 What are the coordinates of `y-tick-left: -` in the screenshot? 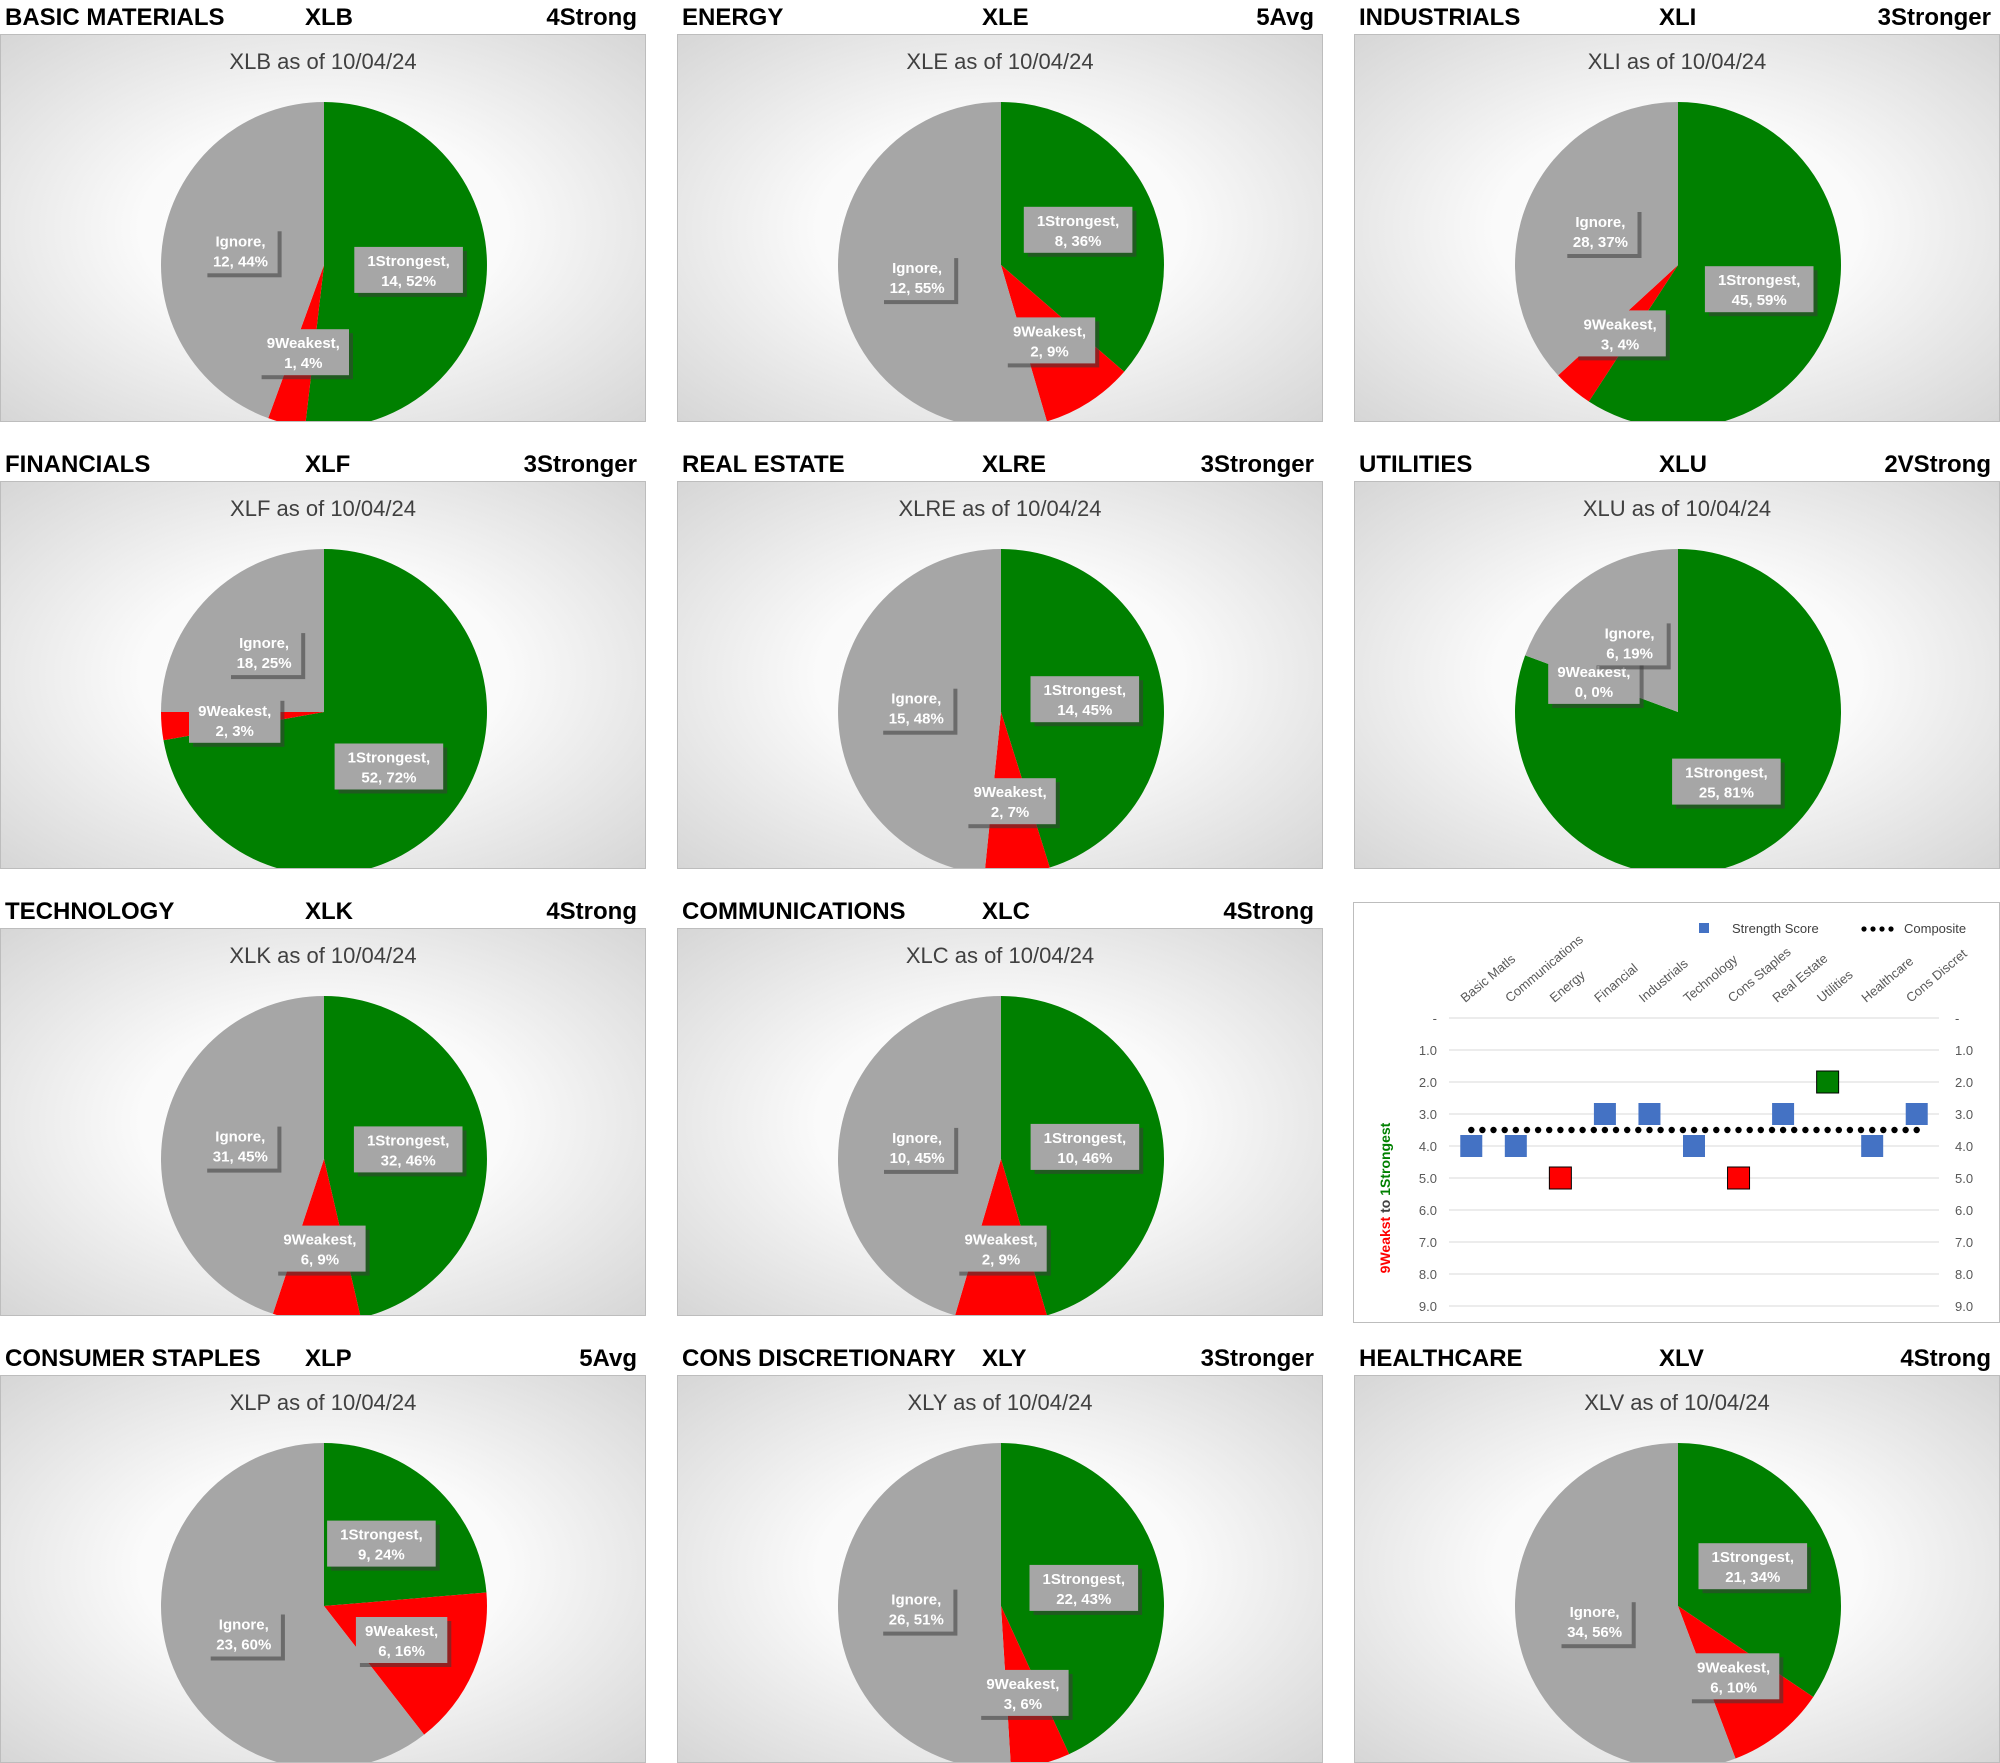 It's located at (1435, 1018).